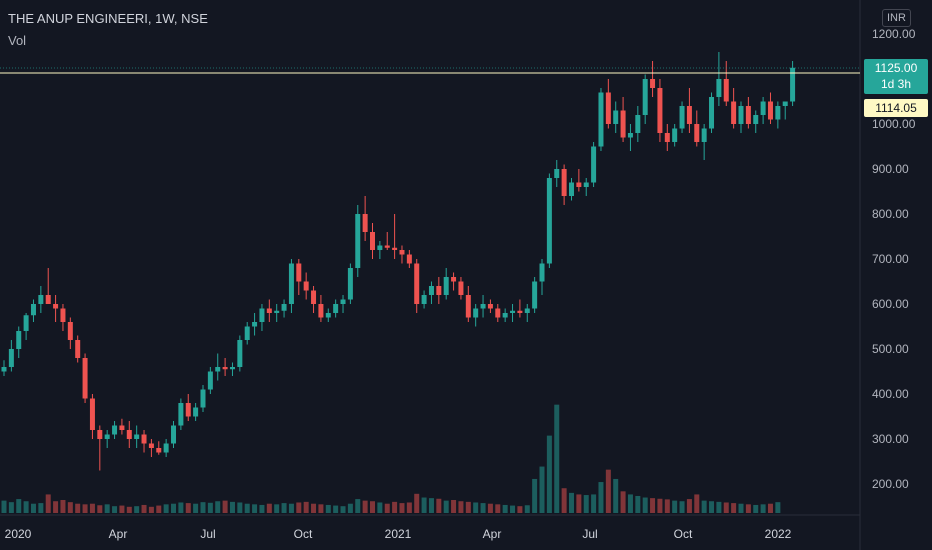 This screenshot has height=550, width=932. Describe the element at coordinates (896, 68) in the screenshot. I see `last-price: 1125.00` at that location.